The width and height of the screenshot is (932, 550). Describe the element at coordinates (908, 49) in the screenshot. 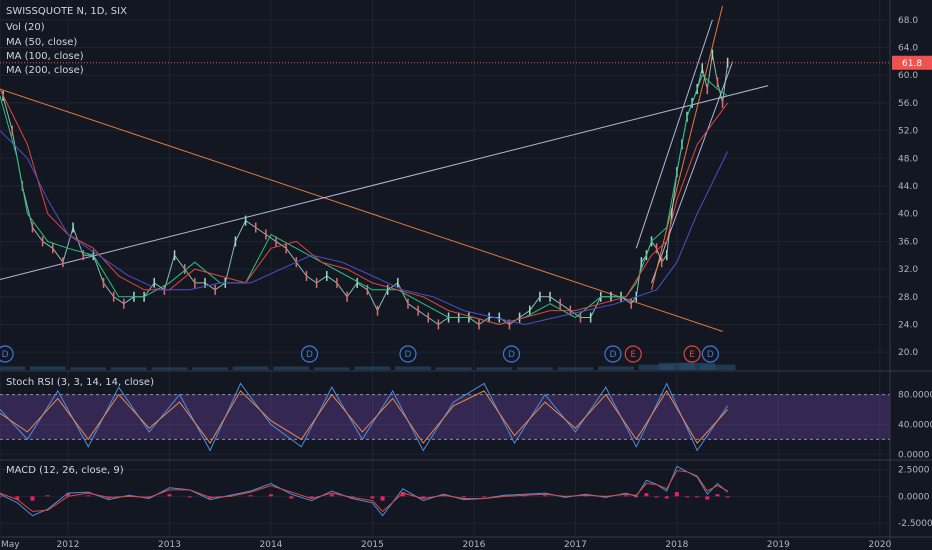

I see `price-tick-label: 64.0` at that location.